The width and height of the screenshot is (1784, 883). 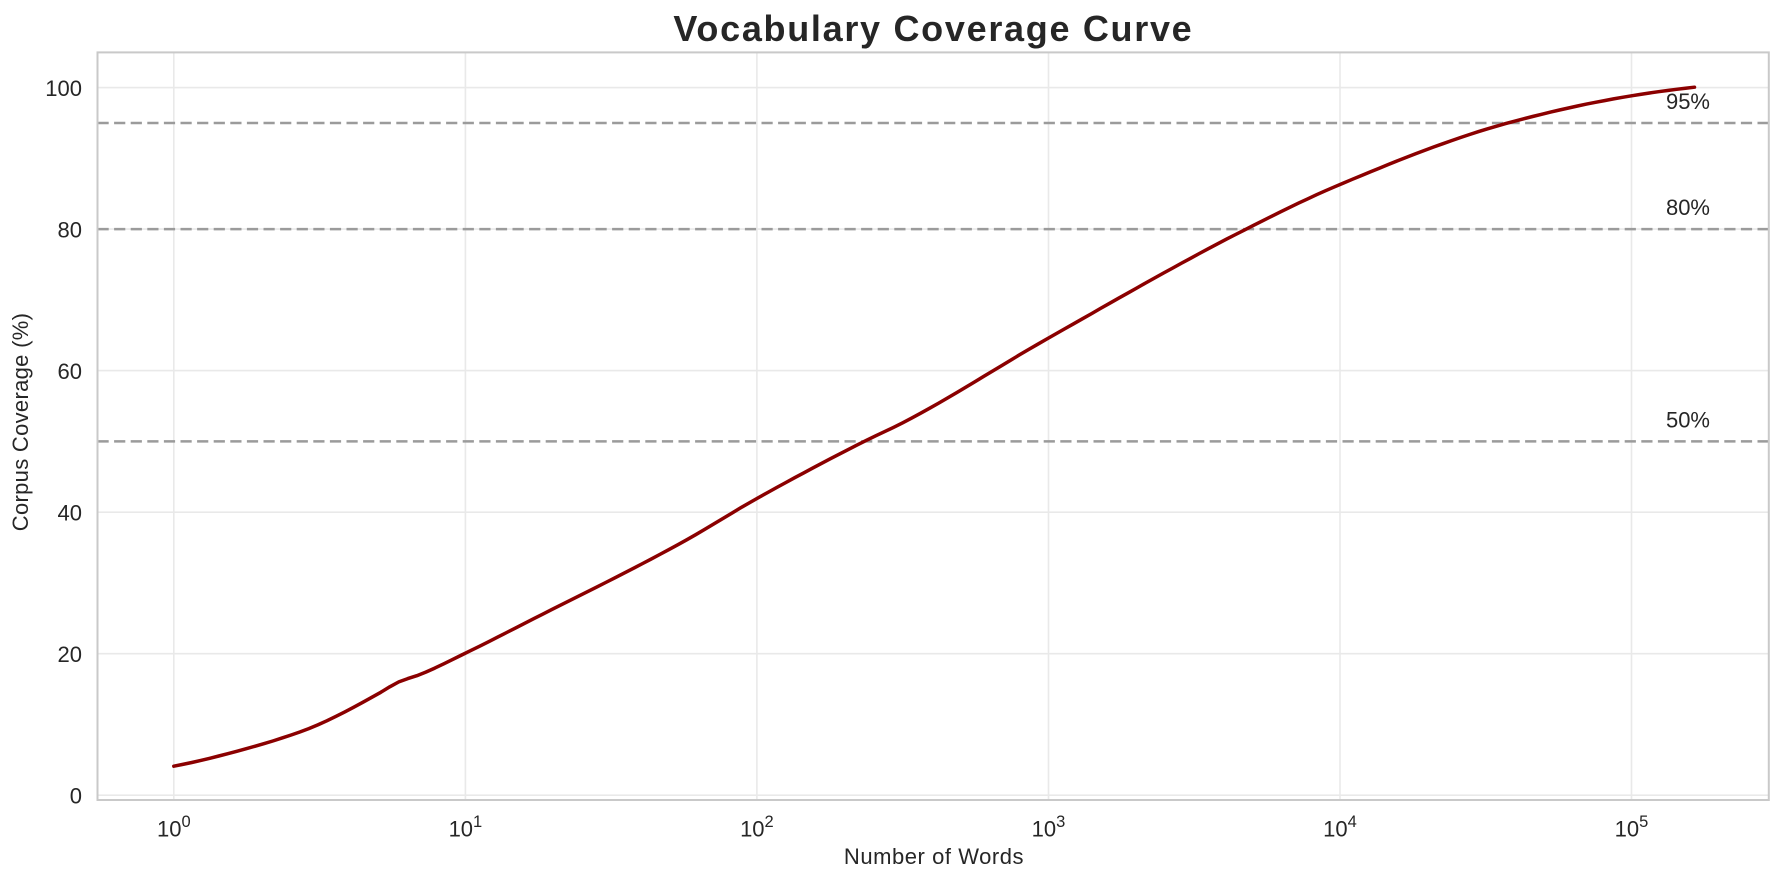 I want to click on svg-text: 100, so click(x=63, y=88).